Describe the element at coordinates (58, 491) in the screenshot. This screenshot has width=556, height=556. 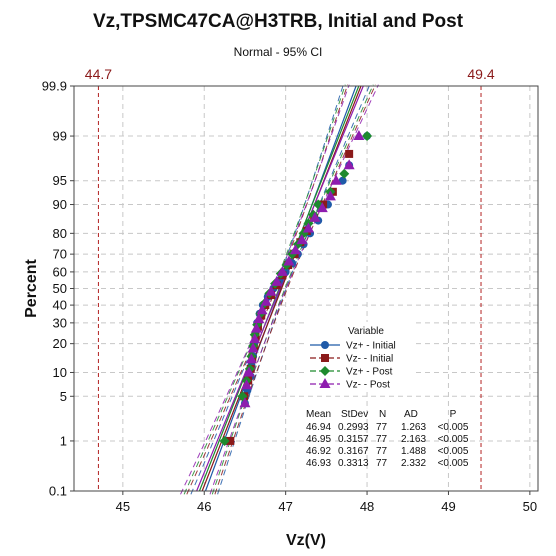
I see `y-tick-label: 0.1` at that location.